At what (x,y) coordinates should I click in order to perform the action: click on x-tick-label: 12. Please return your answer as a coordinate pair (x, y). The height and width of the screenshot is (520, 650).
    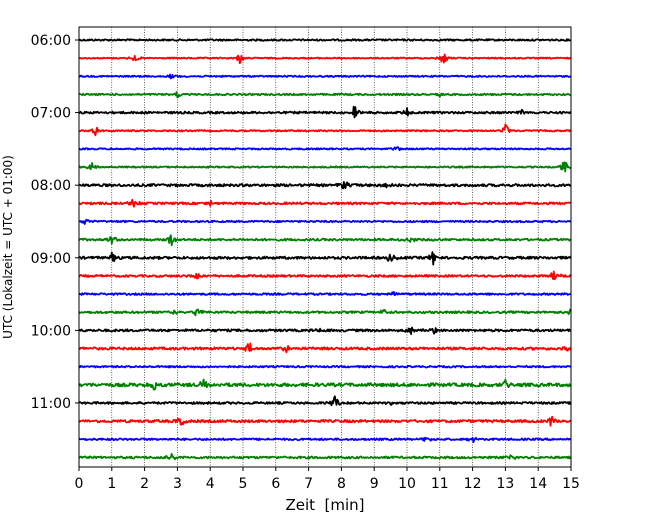
    Looking at the image, I should click on (473, 484).